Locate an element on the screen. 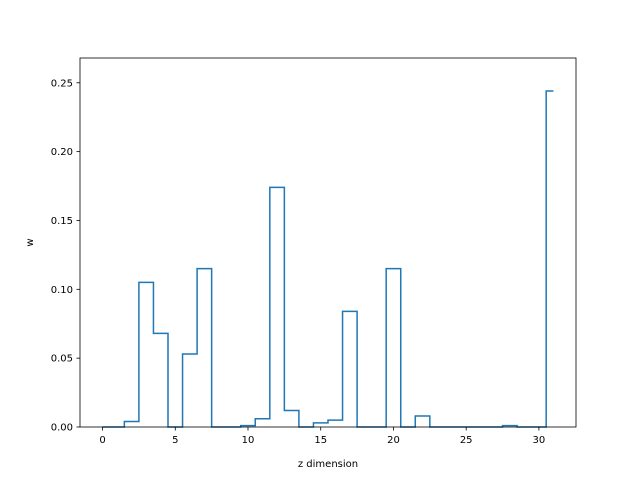 Image resolution: width=640 pixels, height=480 pixels. x-tick-label: 25 is located at coordinates (466, 440).